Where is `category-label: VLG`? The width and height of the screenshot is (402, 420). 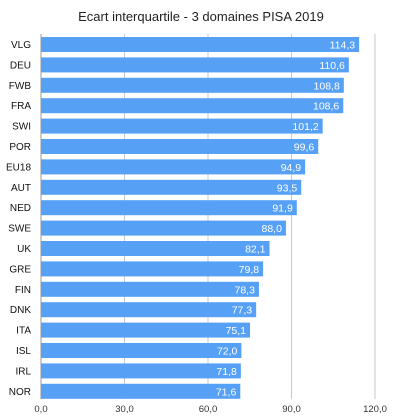
category-label: VLG is located at coordinates (21, 45).